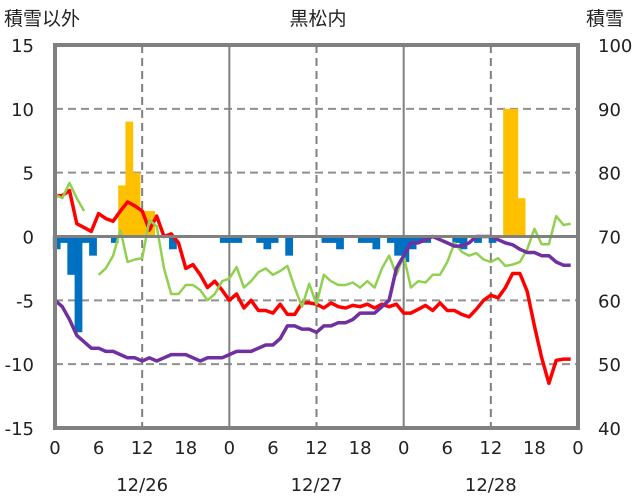  What do you see at coordinates (615, 46) in the screenshot?
I see `right-tick-label: 100` at bounding box center [615, 46].